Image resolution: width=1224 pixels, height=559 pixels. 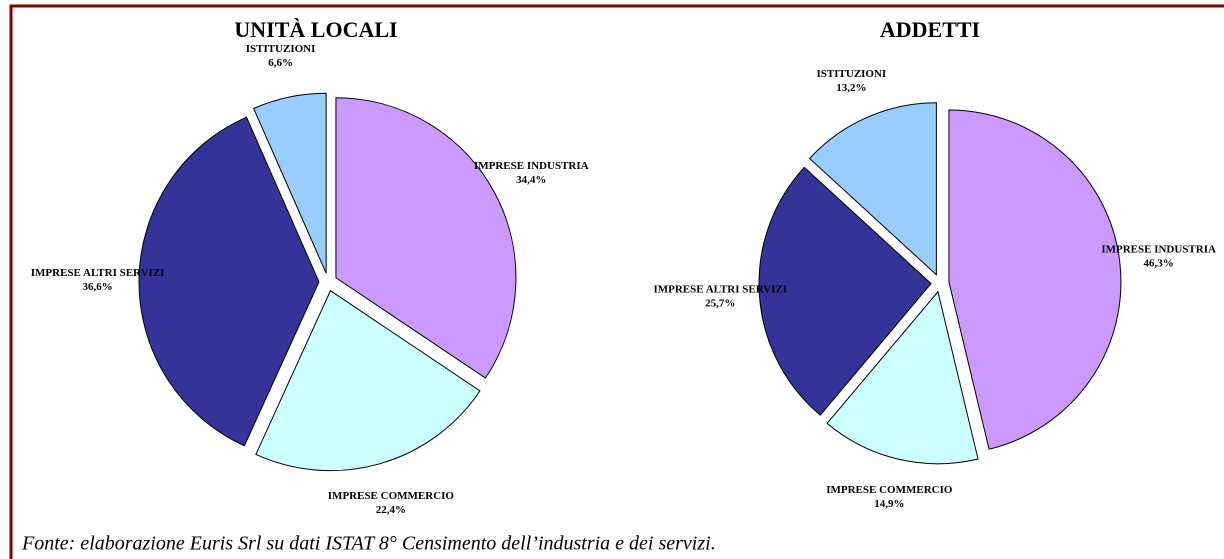 I want to click on slice-value-label: 46,3%, so click(x=1159, y=264).